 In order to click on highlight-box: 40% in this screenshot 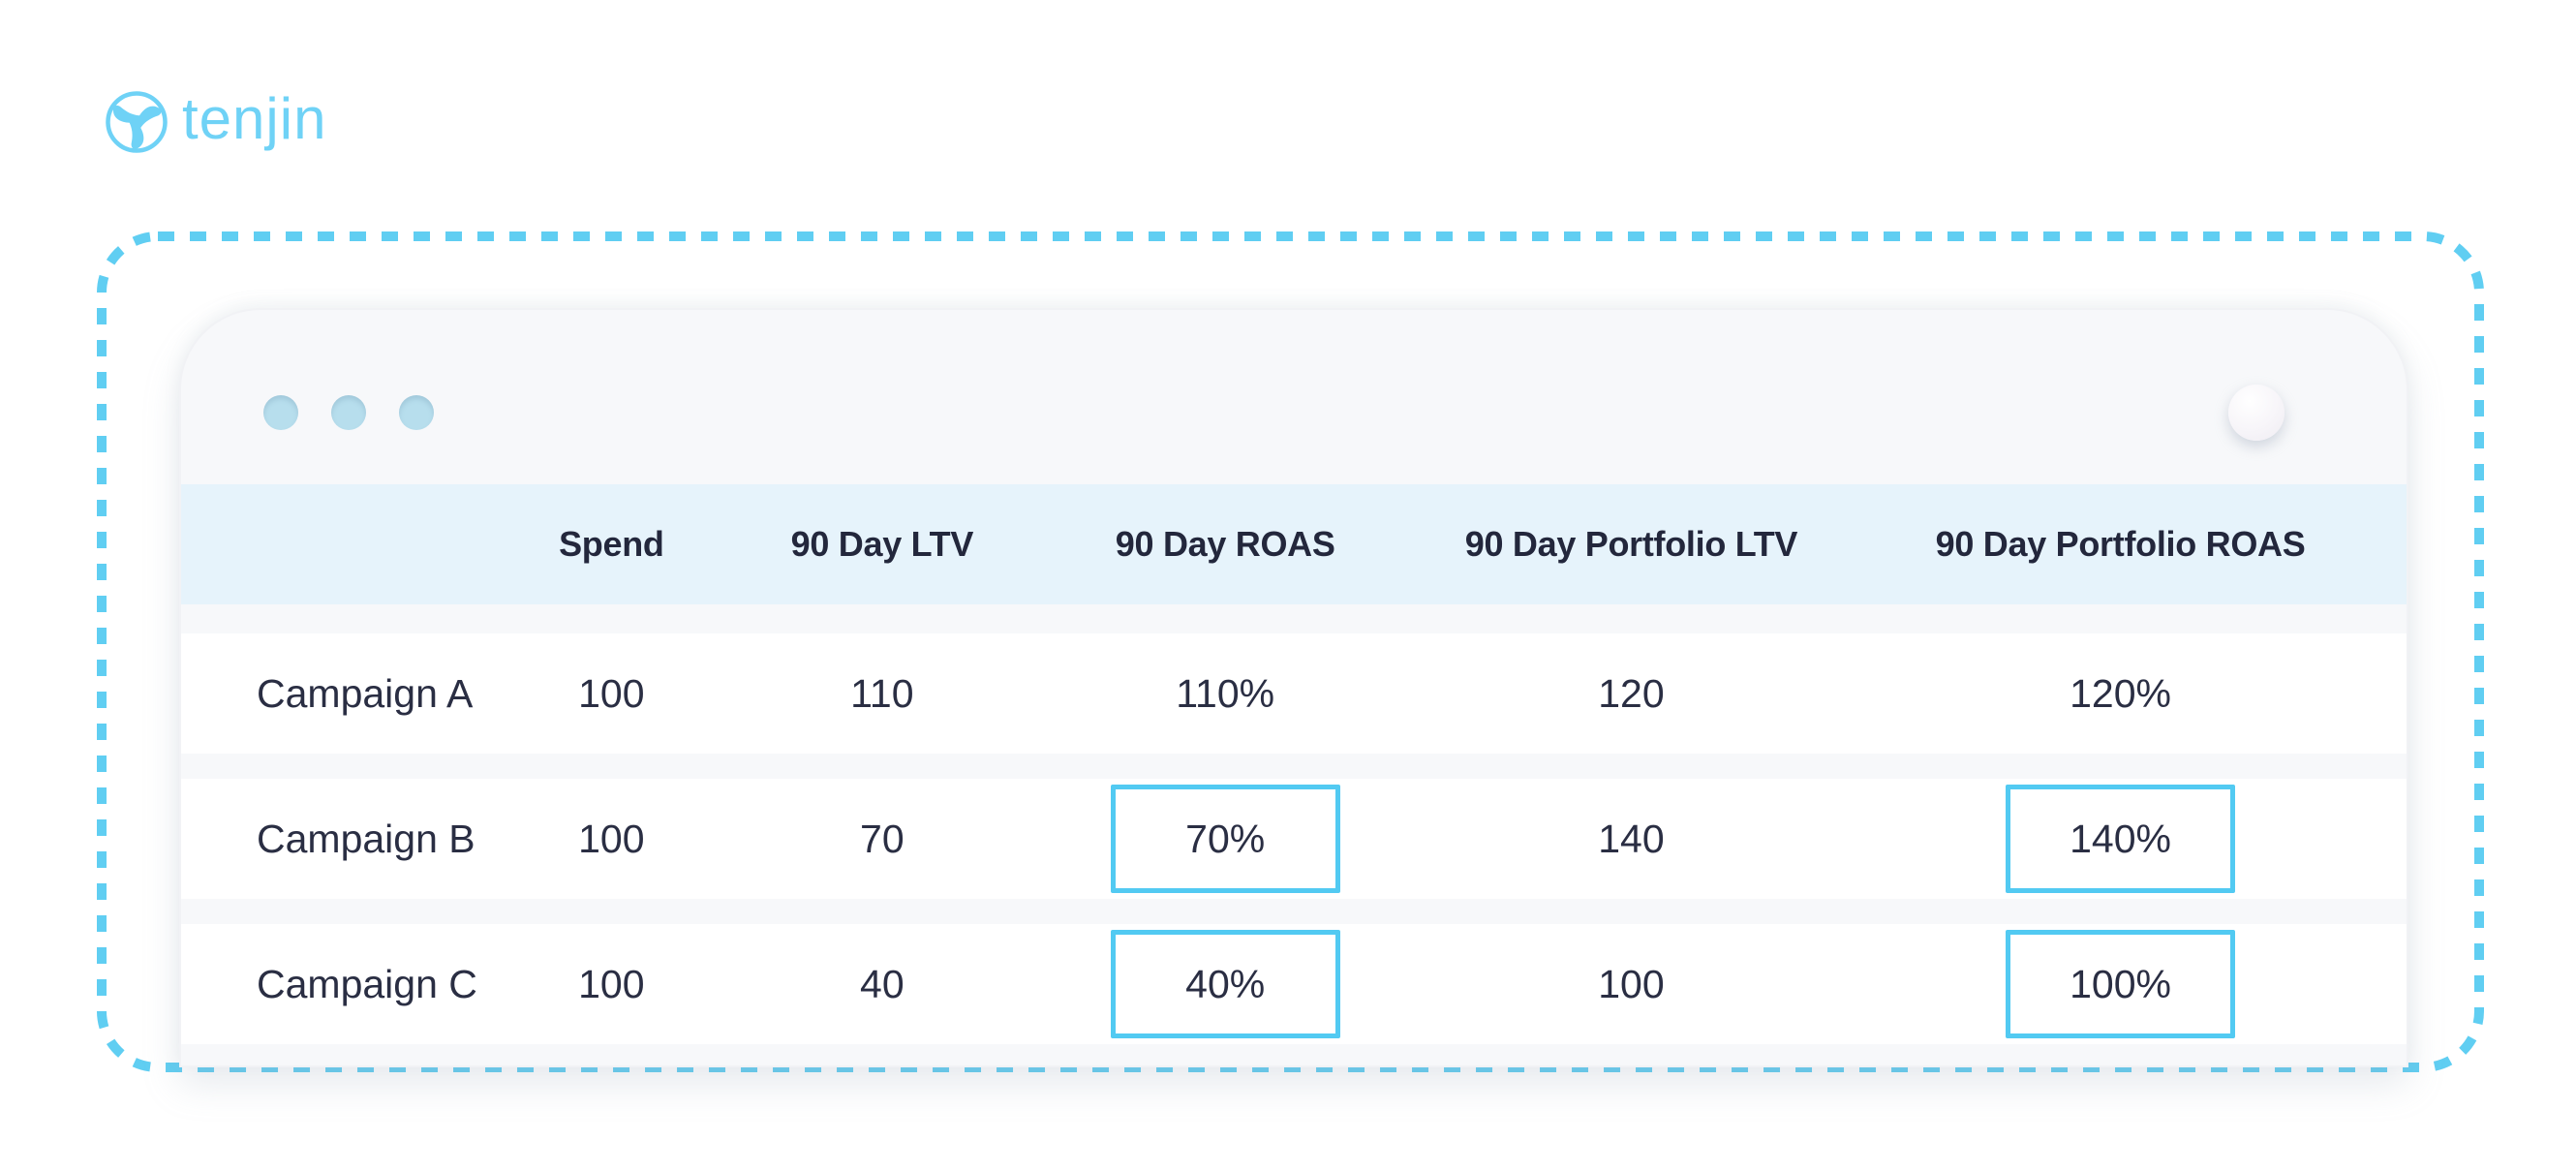, I will do `click(1225, 984)`.